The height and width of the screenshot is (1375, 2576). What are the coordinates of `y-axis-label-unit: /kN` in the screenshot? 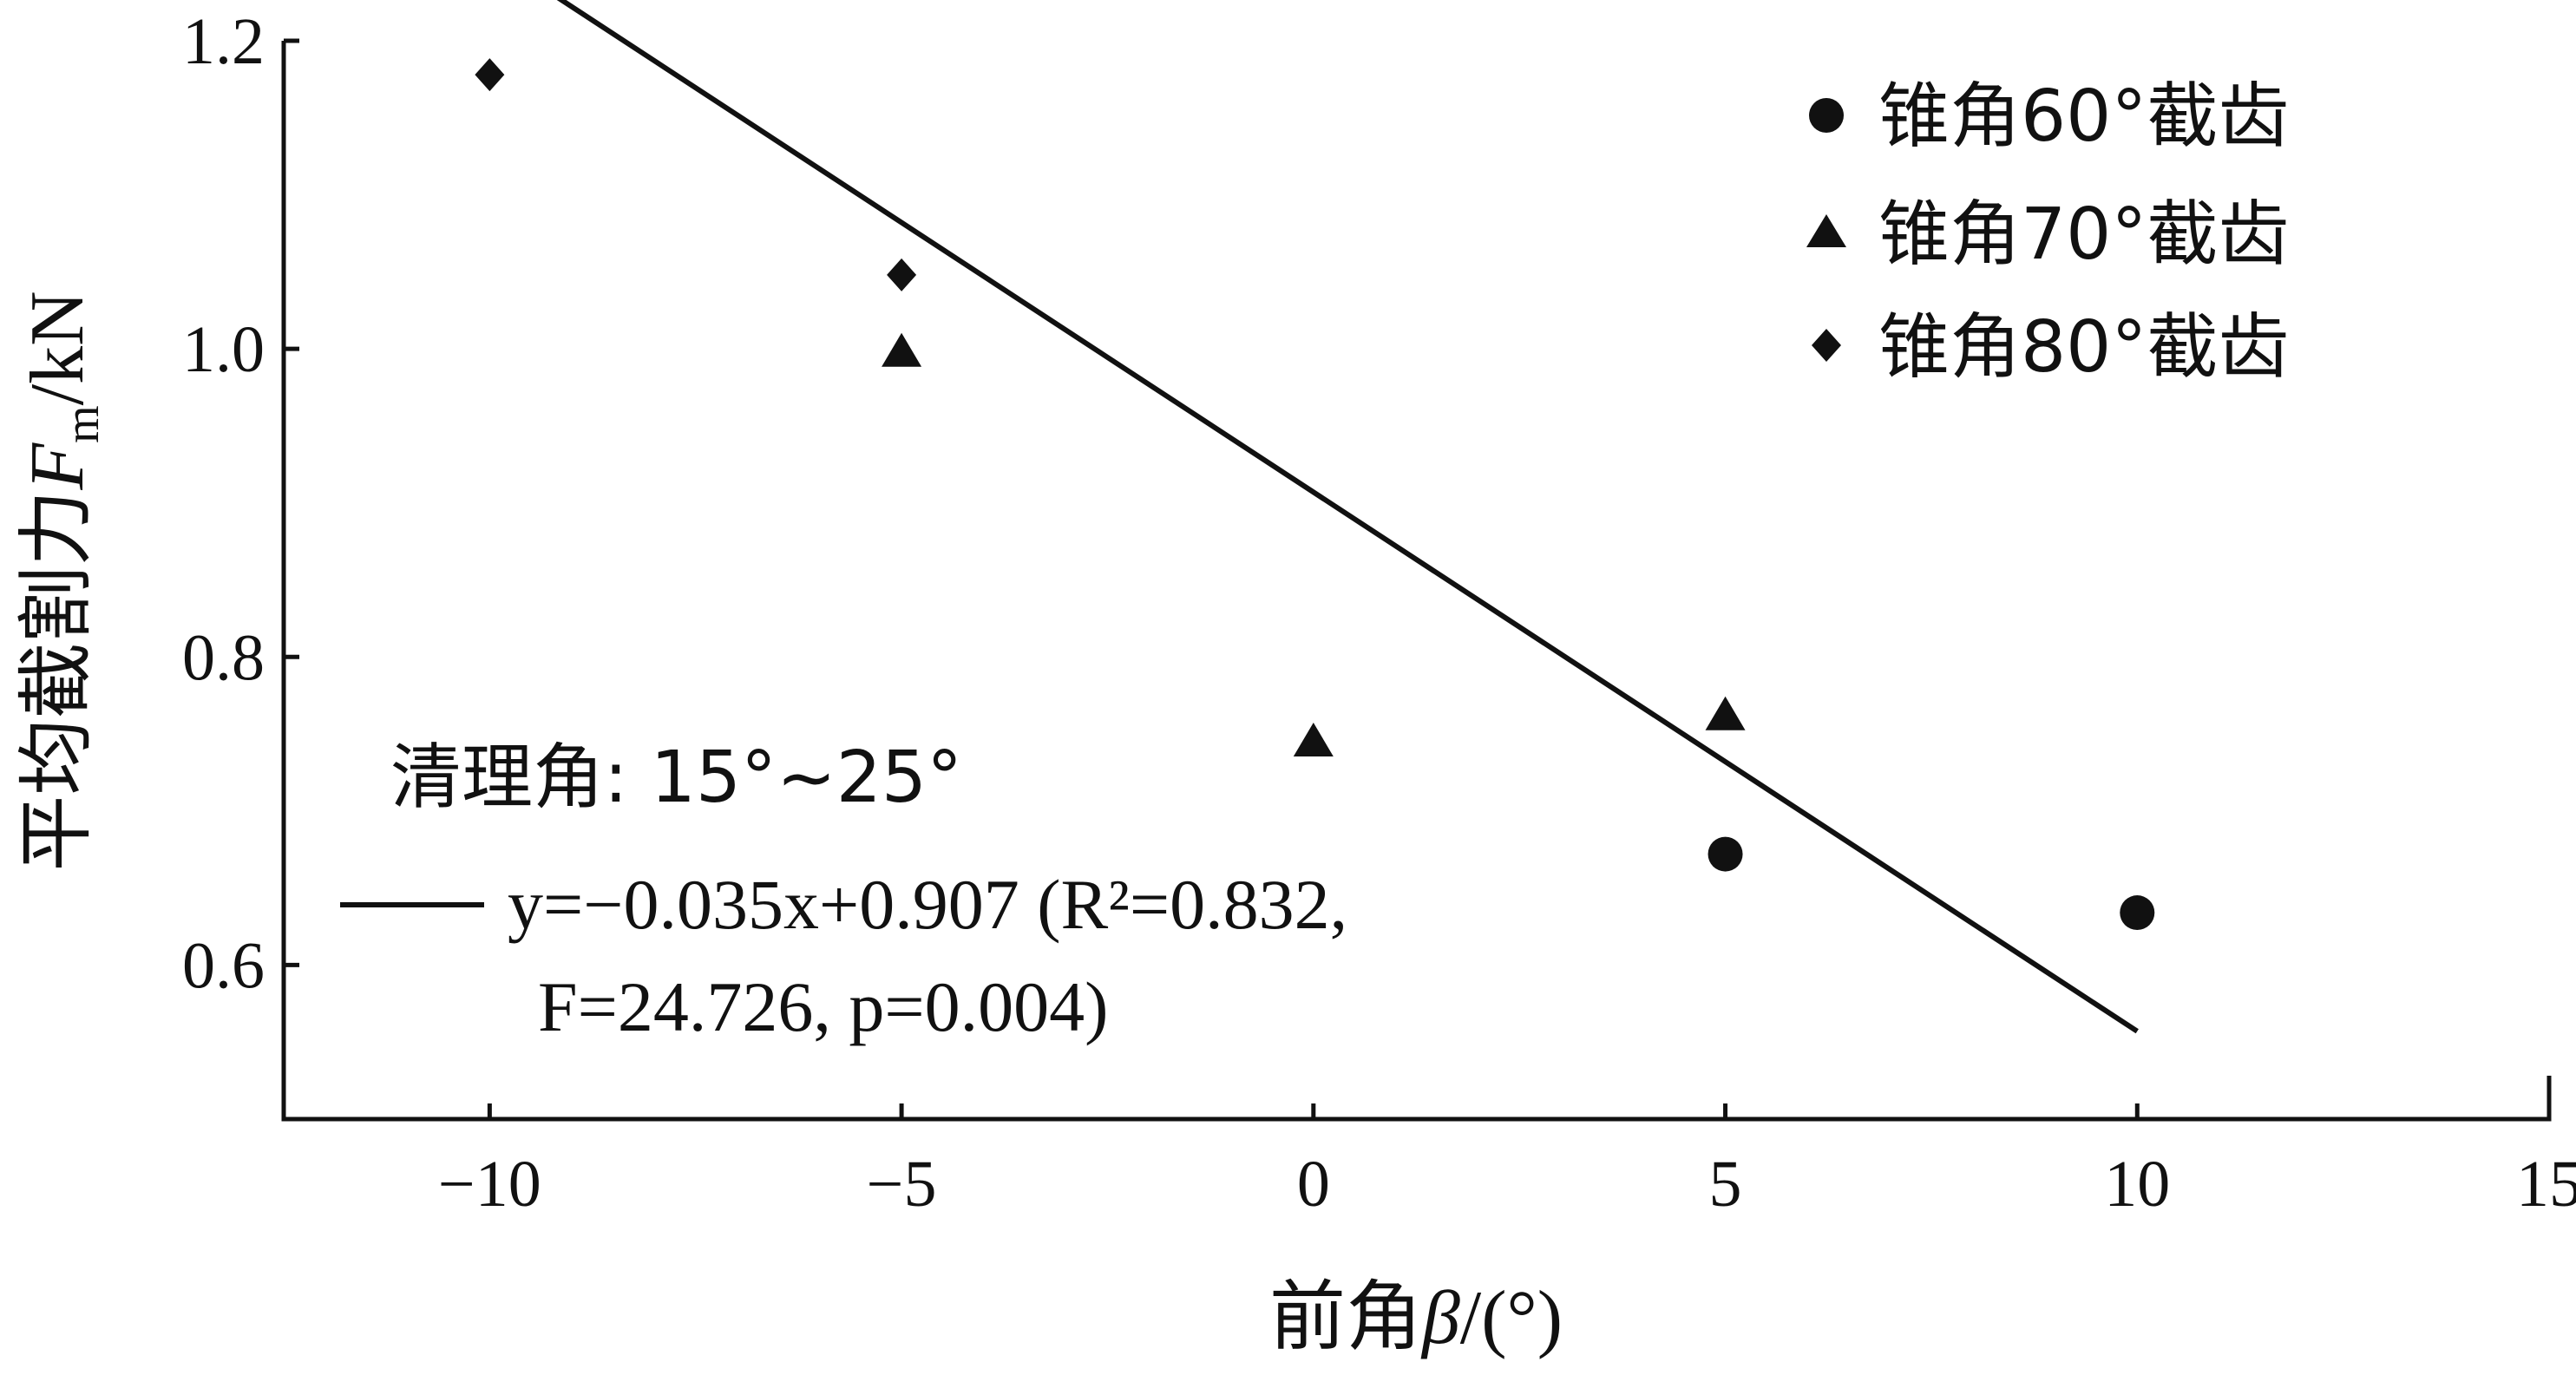 It's located at (58, 348).